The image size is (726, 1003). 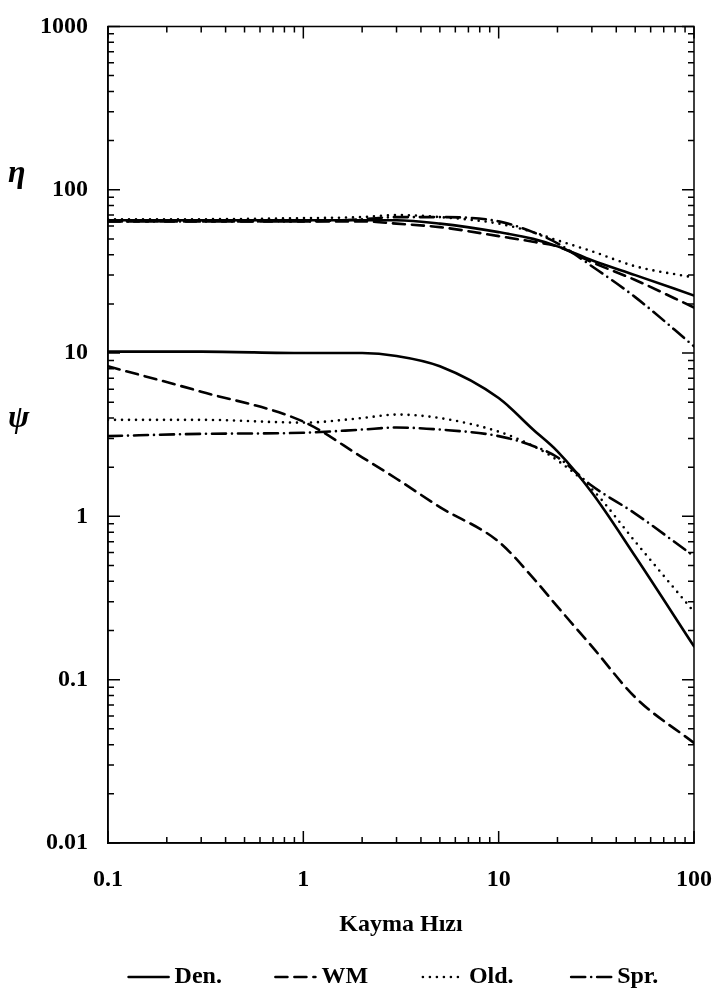 What do you see at coordinates (108, 877) in the screenshot?
I see `x-tick-label: 0.1` at bounding box center [108, 877].